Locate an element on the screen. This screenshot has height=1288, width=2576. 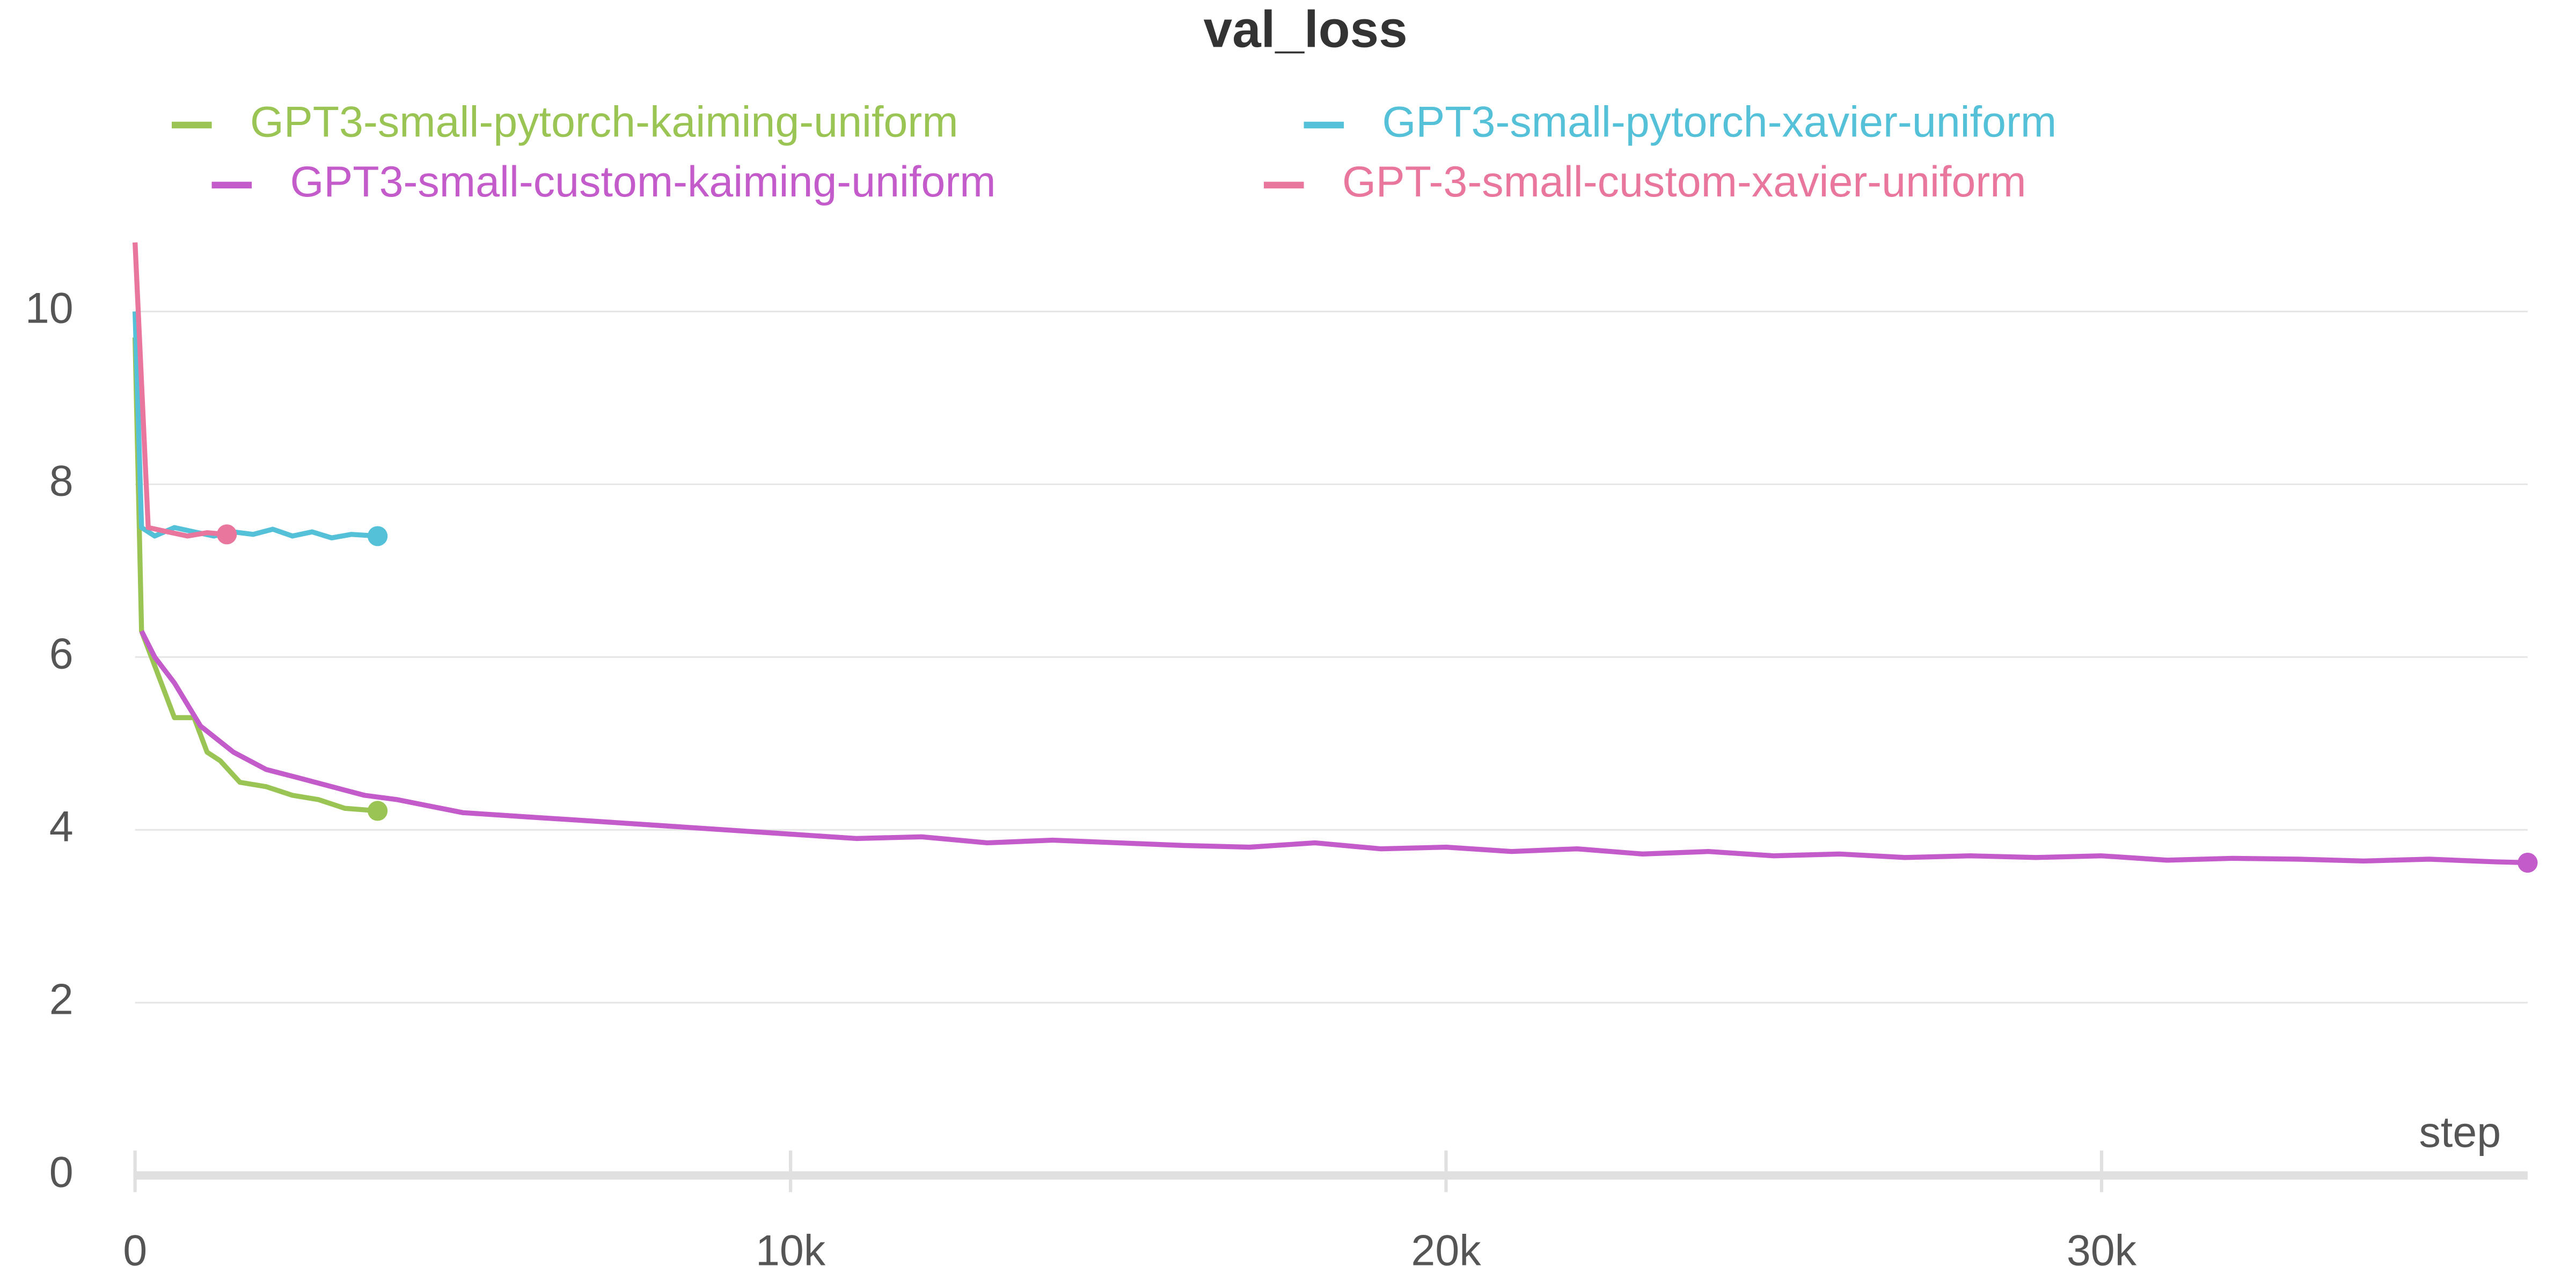
legend-label: GPT3-small-custom-kaiming-uniform is located at coordinates (643, 182).